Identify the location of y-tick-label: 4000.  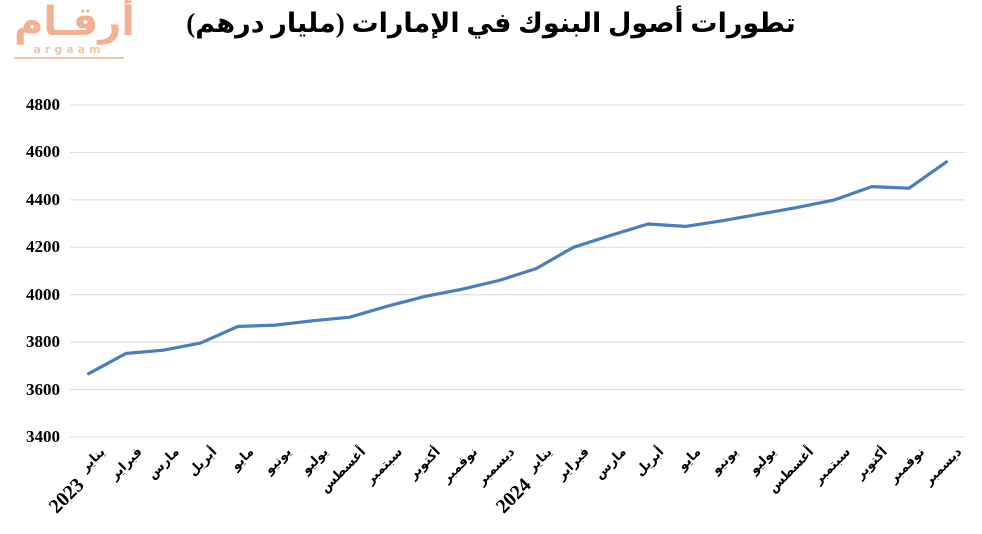
(43, 294).